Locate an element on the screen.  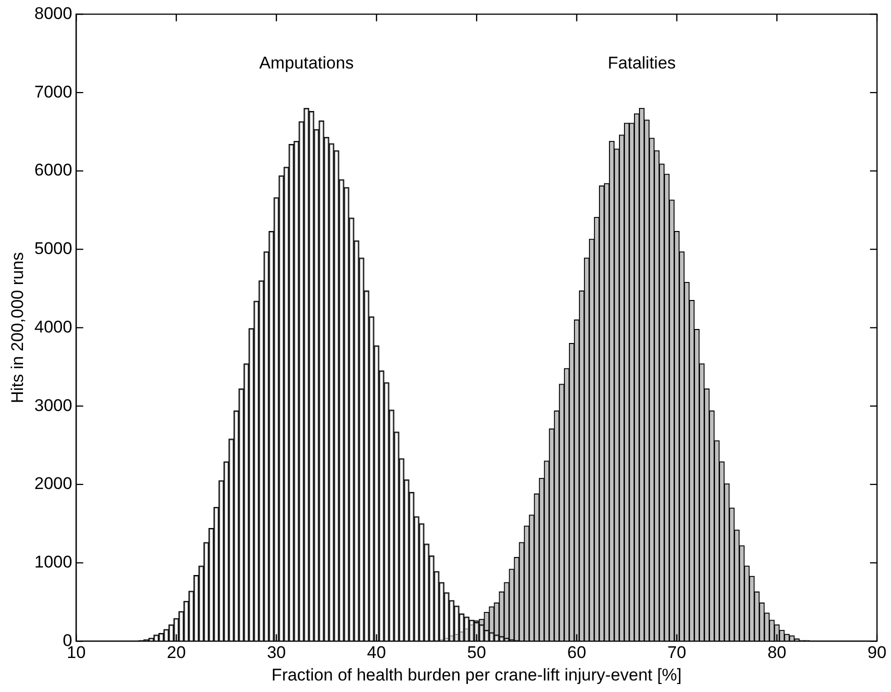
y-axis-title: Hits in 200,000 runs is located at coordinates (17, 328).